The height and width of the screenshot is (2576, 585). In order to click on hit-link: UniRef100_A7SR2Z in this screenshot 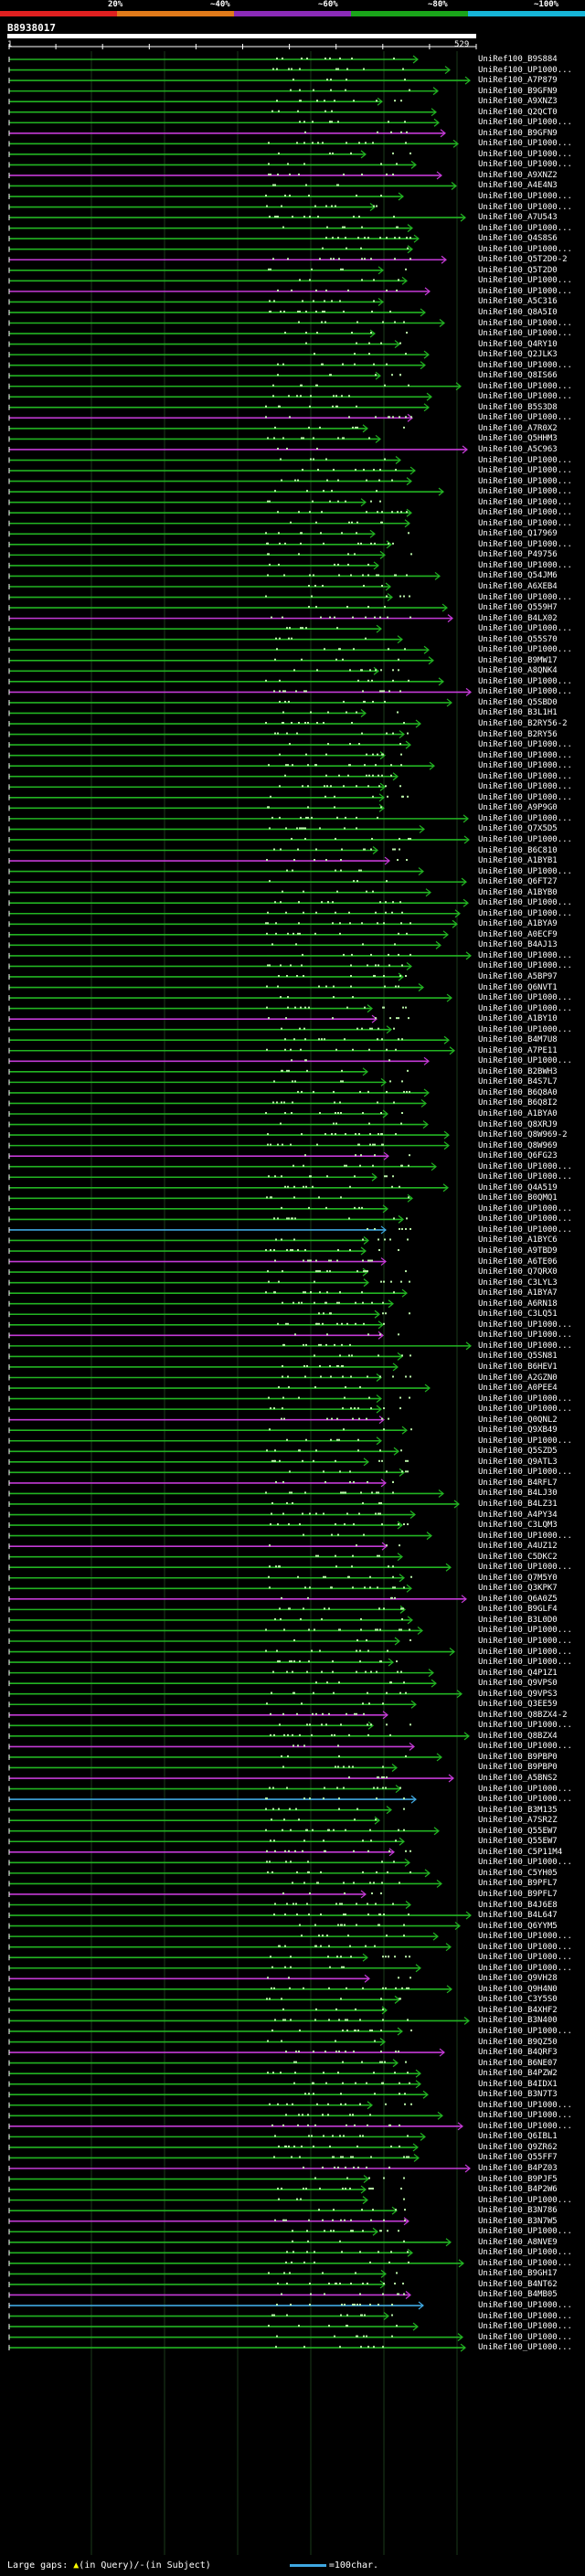, I will do `click(518, 1821)`.